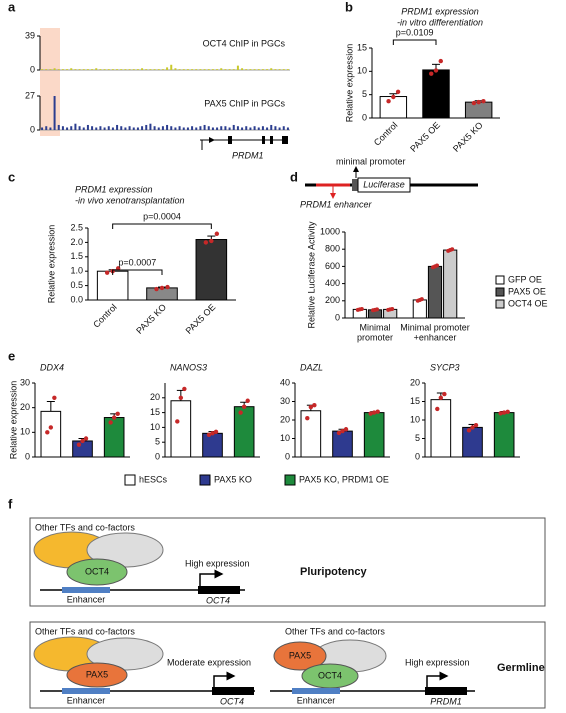  Describe the element at coordinates (440, 22) in the screenshot. I see `chart-title: -in vitro differentiation` at that location.